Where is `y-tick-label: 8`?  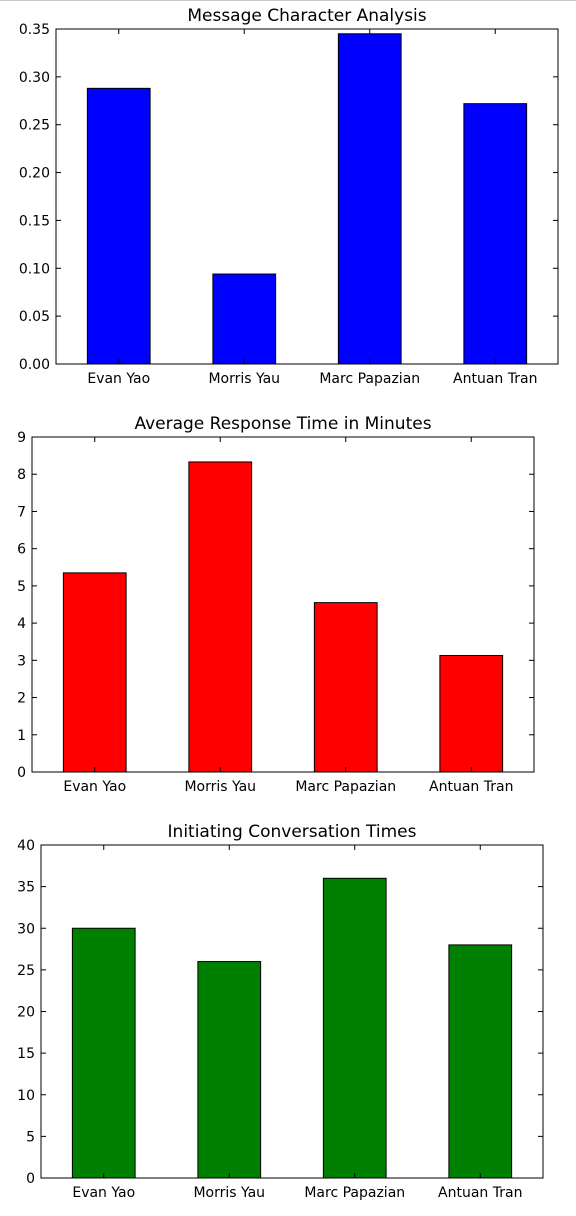 y-tick-label: 8 is located at coordinates (21, 475).